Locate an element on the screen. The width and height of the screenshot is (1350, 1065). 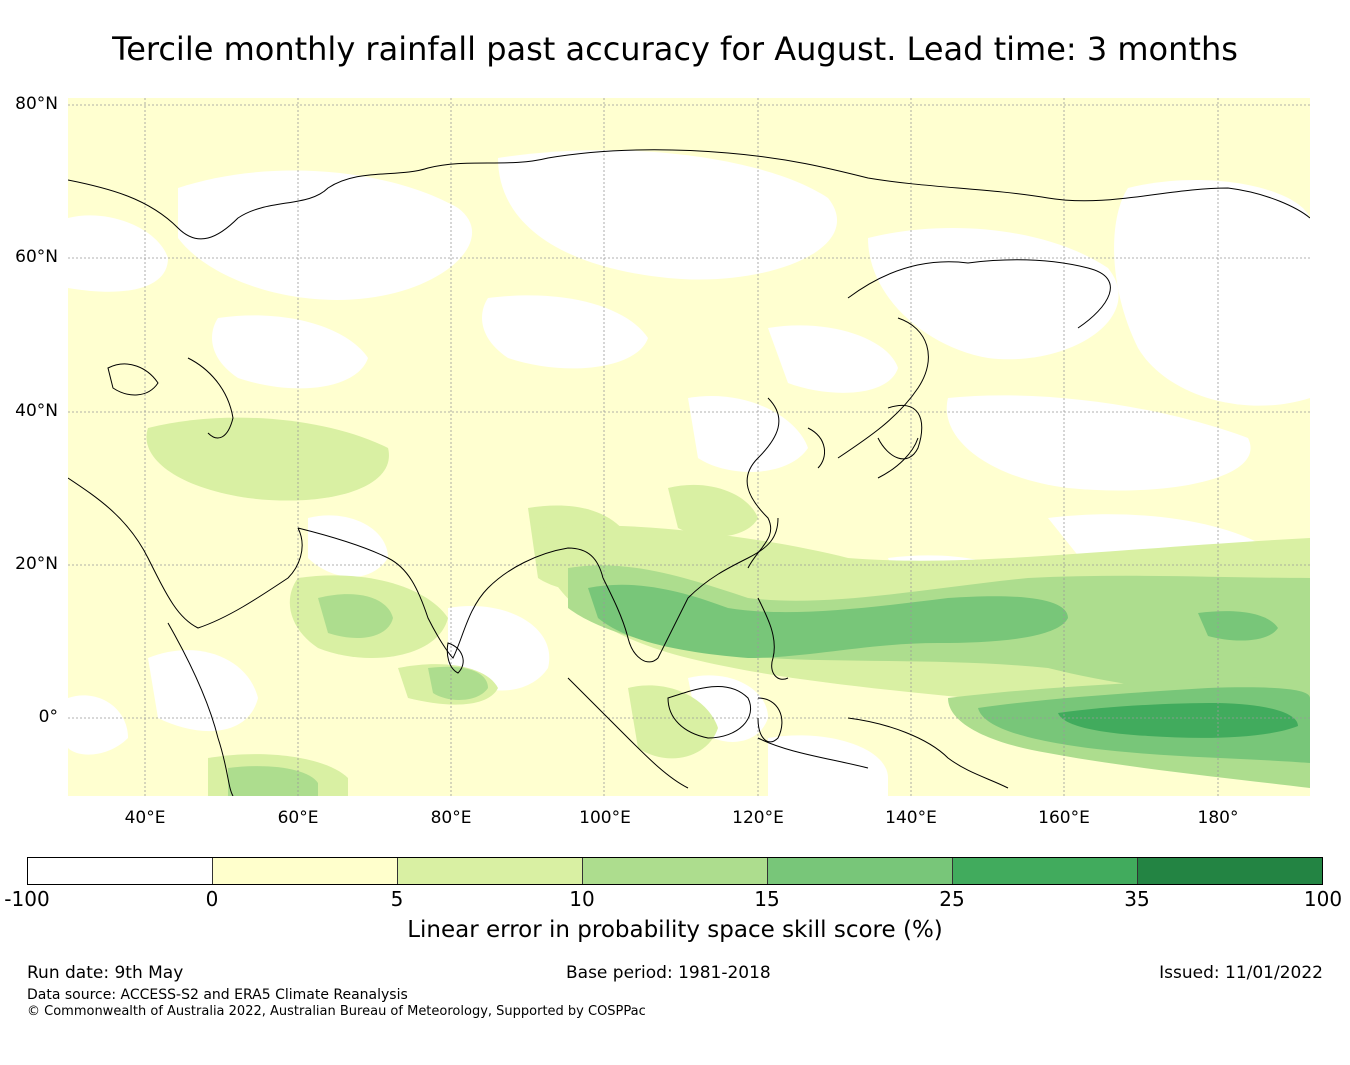
colorbar-tick: 25 is located at coordinates (952, 899).